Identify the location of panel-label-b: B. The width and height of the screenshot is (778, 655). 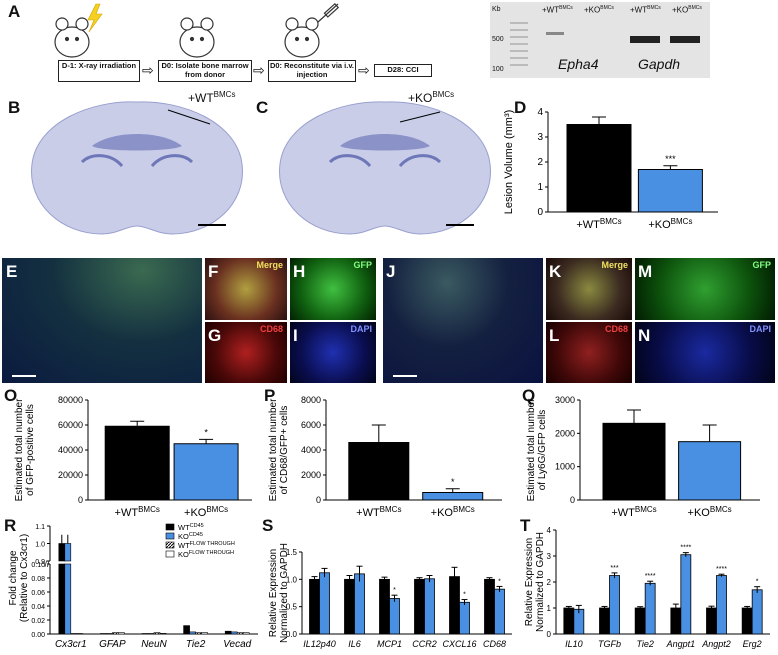
(14, 107).